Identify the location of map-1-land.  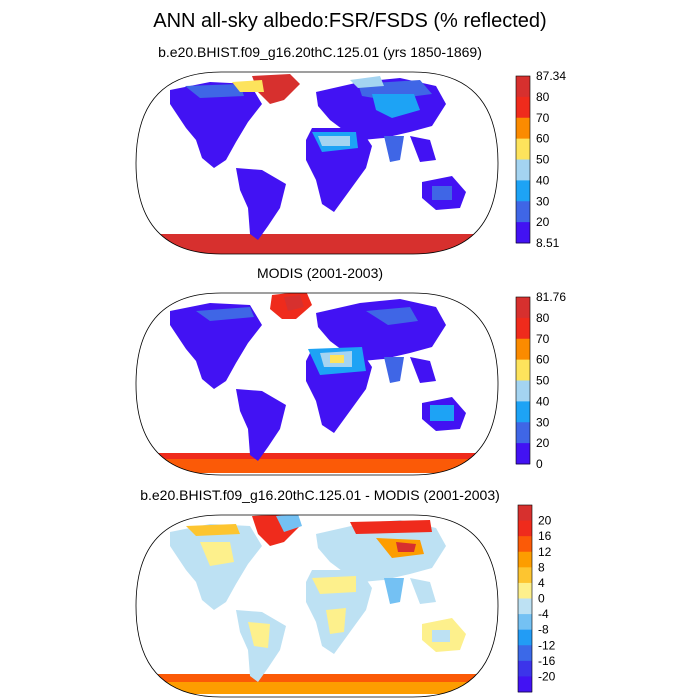
(320, 164).